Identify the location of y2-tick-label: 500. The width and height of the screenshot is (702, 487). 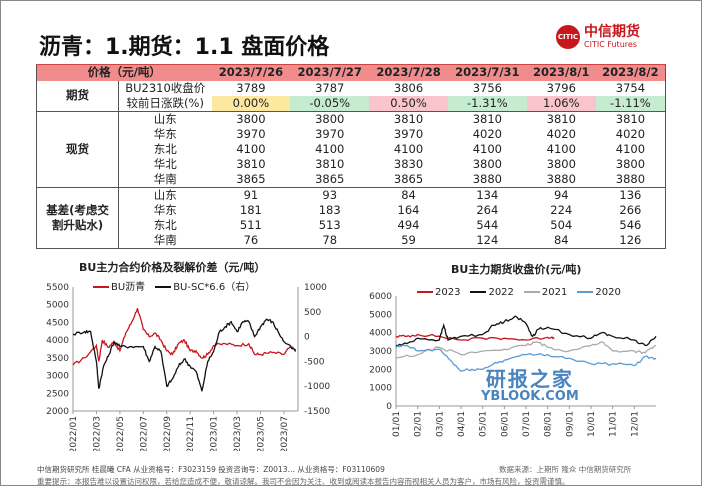
(312, 313).